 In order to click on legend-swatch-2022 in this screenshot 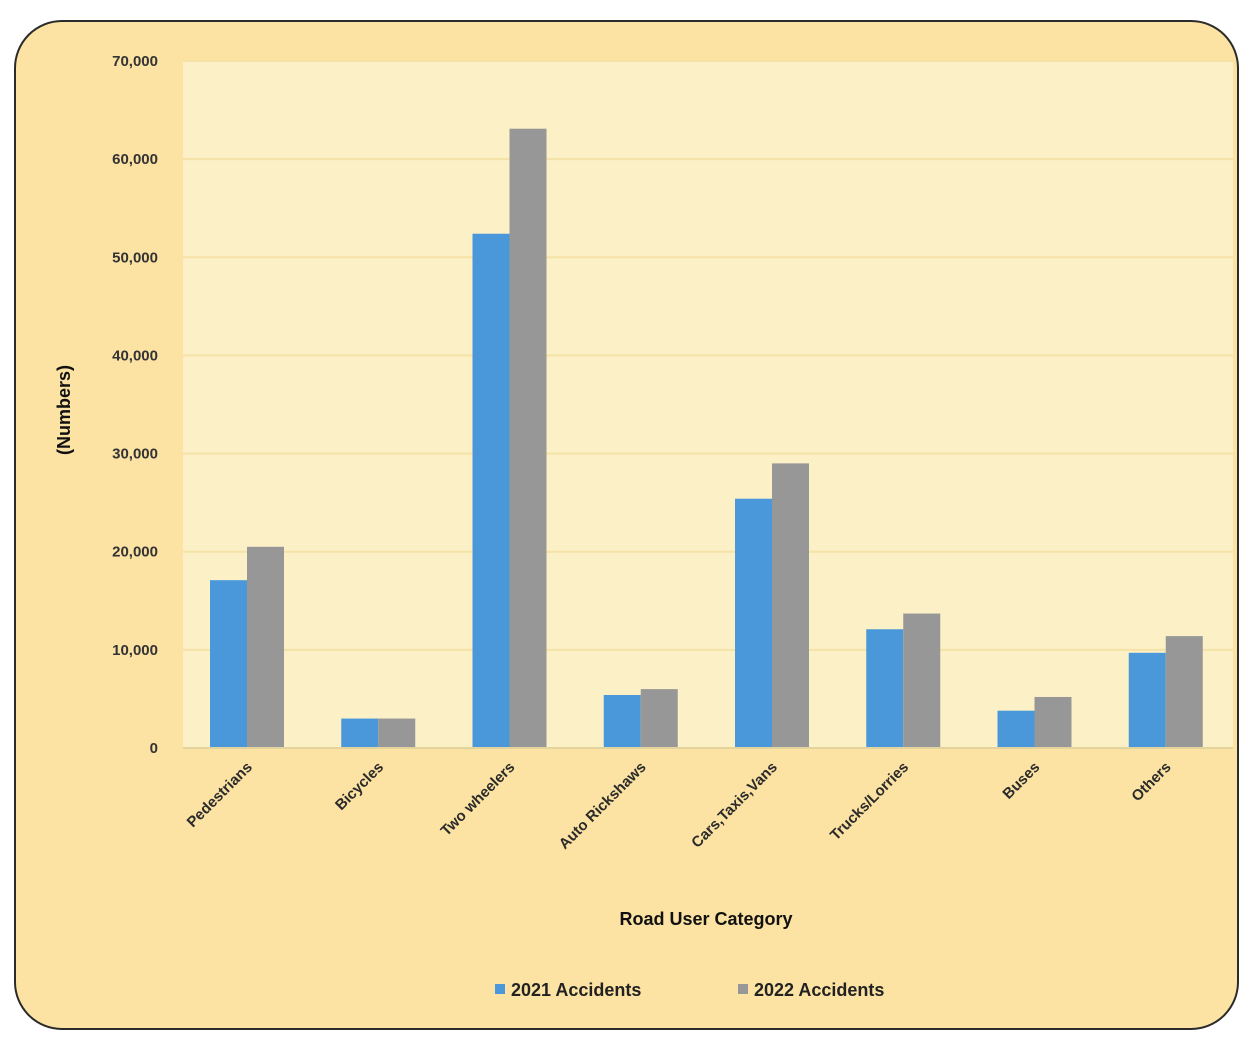, I will do `click(743, 989)`.